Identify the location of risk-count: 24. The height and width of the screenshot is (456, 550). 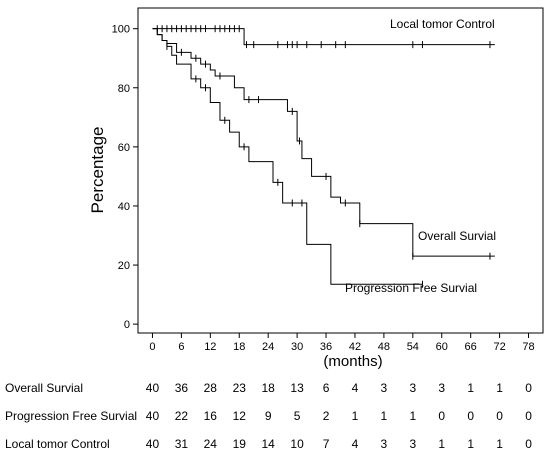
(210, 444).